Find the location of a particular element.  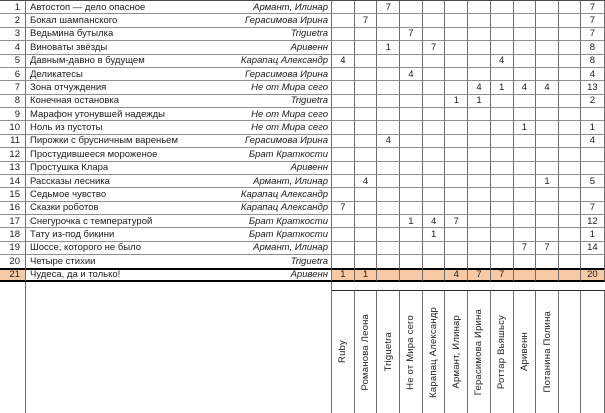

judge-header-cell: Потанина Полина is located at coordinates (547, 351).